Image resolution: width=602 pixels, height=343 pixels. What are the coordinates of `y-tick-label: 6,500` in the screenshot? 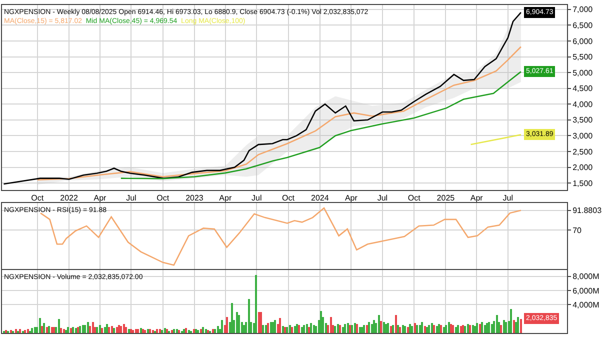 It's located at (583, 25).